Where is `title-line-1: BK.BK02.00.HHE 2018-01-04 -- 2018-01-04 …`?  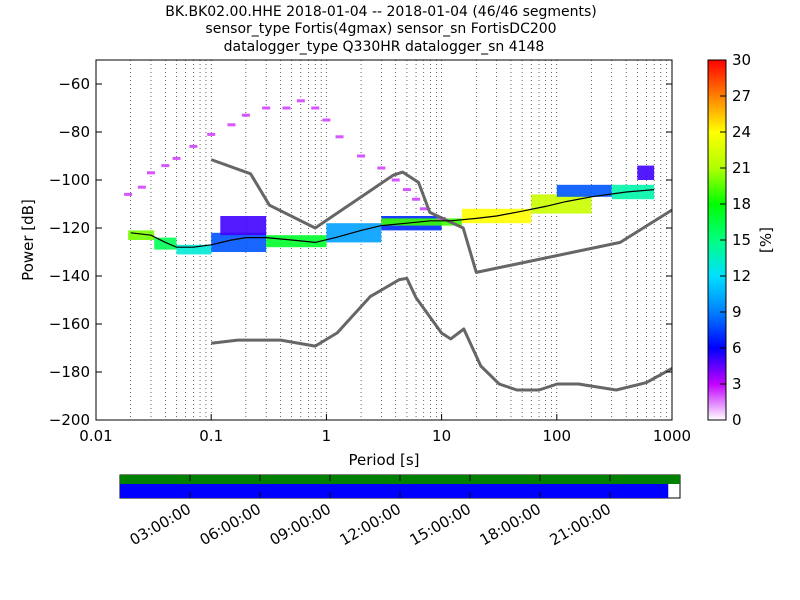 title-line-1: BK.BK02.00.HHE 2018-01-04 -- 2018-01-04 … is located at coordinates (381, 12).